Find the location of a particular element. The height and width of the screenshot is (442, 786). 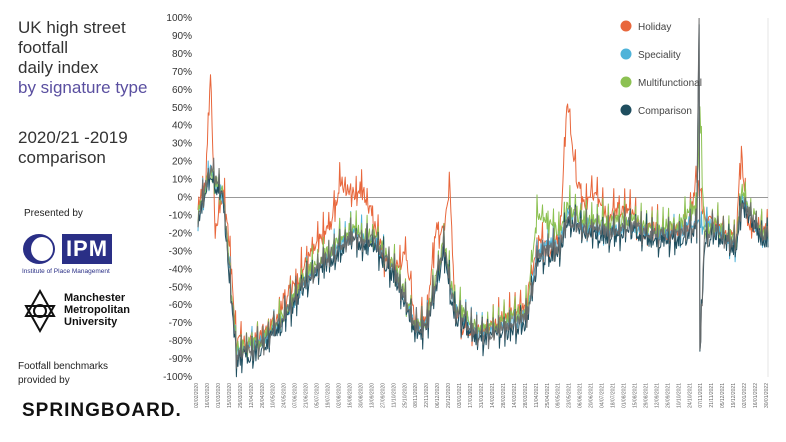

y-tick-label: -20% is located at coordinates (180, 233).